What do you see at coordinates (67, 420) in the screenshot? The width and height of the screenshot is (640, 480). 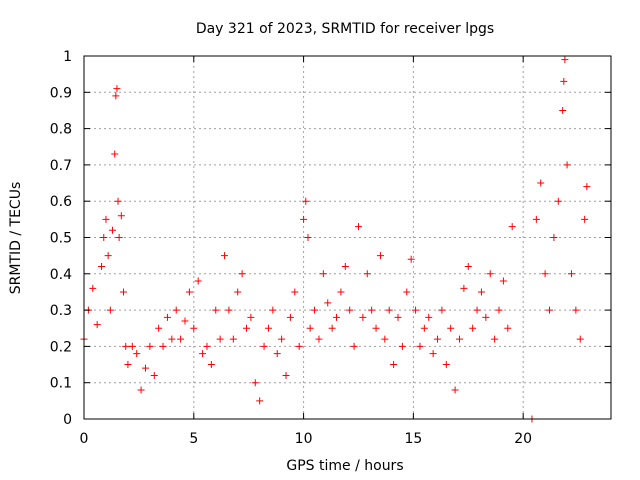 I see `y-tick-label: 0` at bounding box center [67, 420].